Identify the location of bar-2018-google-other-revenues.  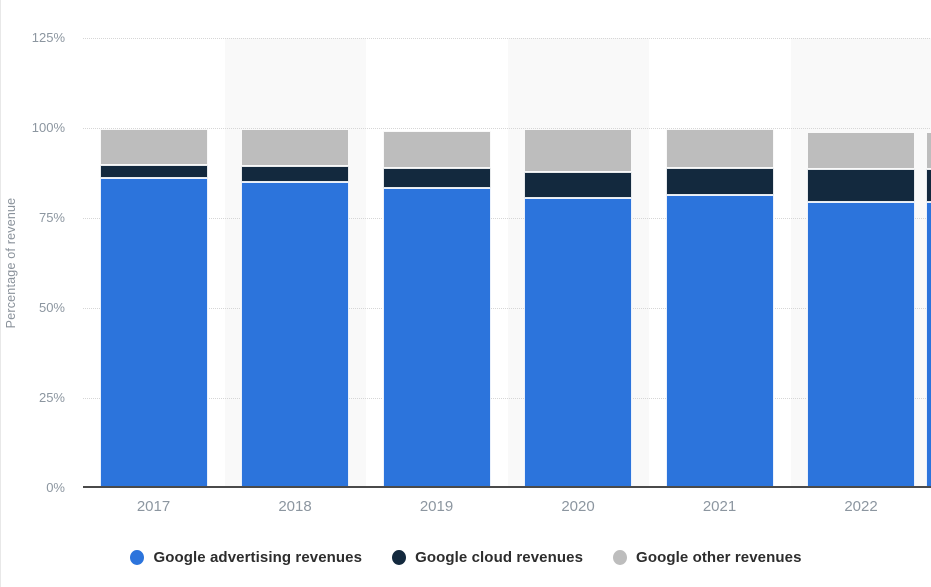
(295, 148).